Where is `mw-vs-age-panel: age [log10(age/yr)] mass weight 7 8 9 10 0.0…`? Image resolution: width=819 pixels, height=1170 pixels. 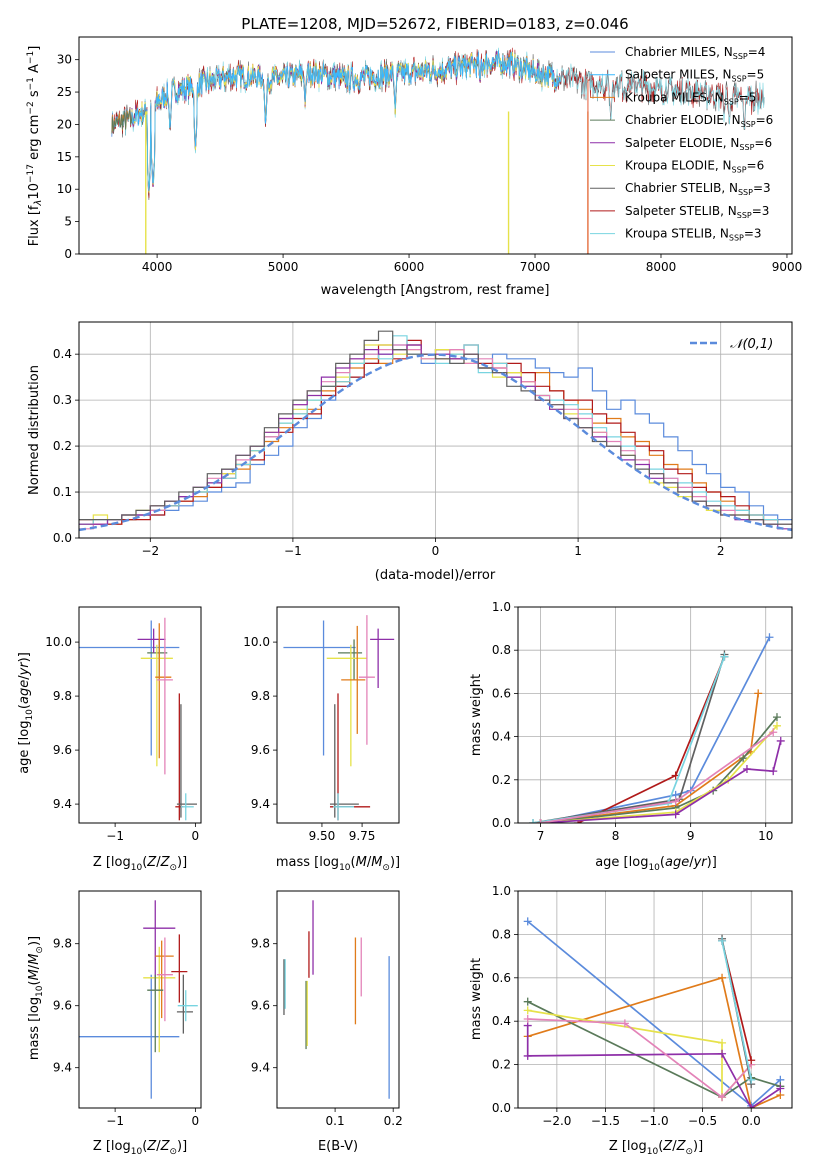 mw-vs-age-panel: age [log10(age/yr)] mass weight 7 8 9 10 0.0… is located at coordinates (631, 736).